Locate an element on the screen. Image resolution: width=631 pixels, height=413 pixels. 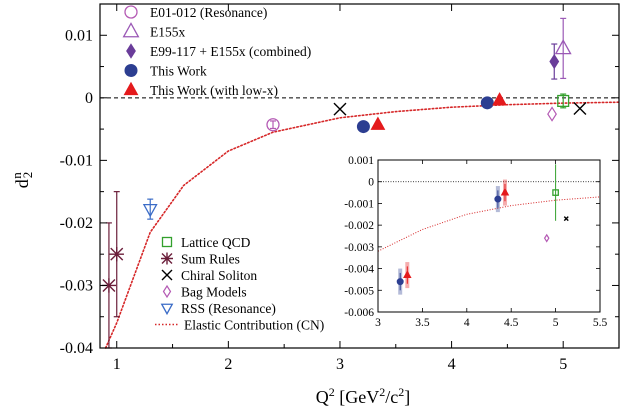
x-tick-label: 1 is located at coordinates (117, 364).